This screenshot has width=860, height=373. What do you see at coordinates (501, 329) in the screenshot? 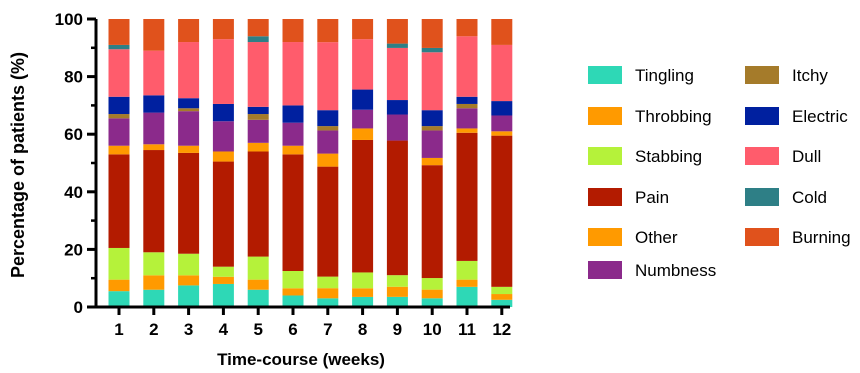
I see `x-tick-label-12: 12` at bounding box center [501, 329].